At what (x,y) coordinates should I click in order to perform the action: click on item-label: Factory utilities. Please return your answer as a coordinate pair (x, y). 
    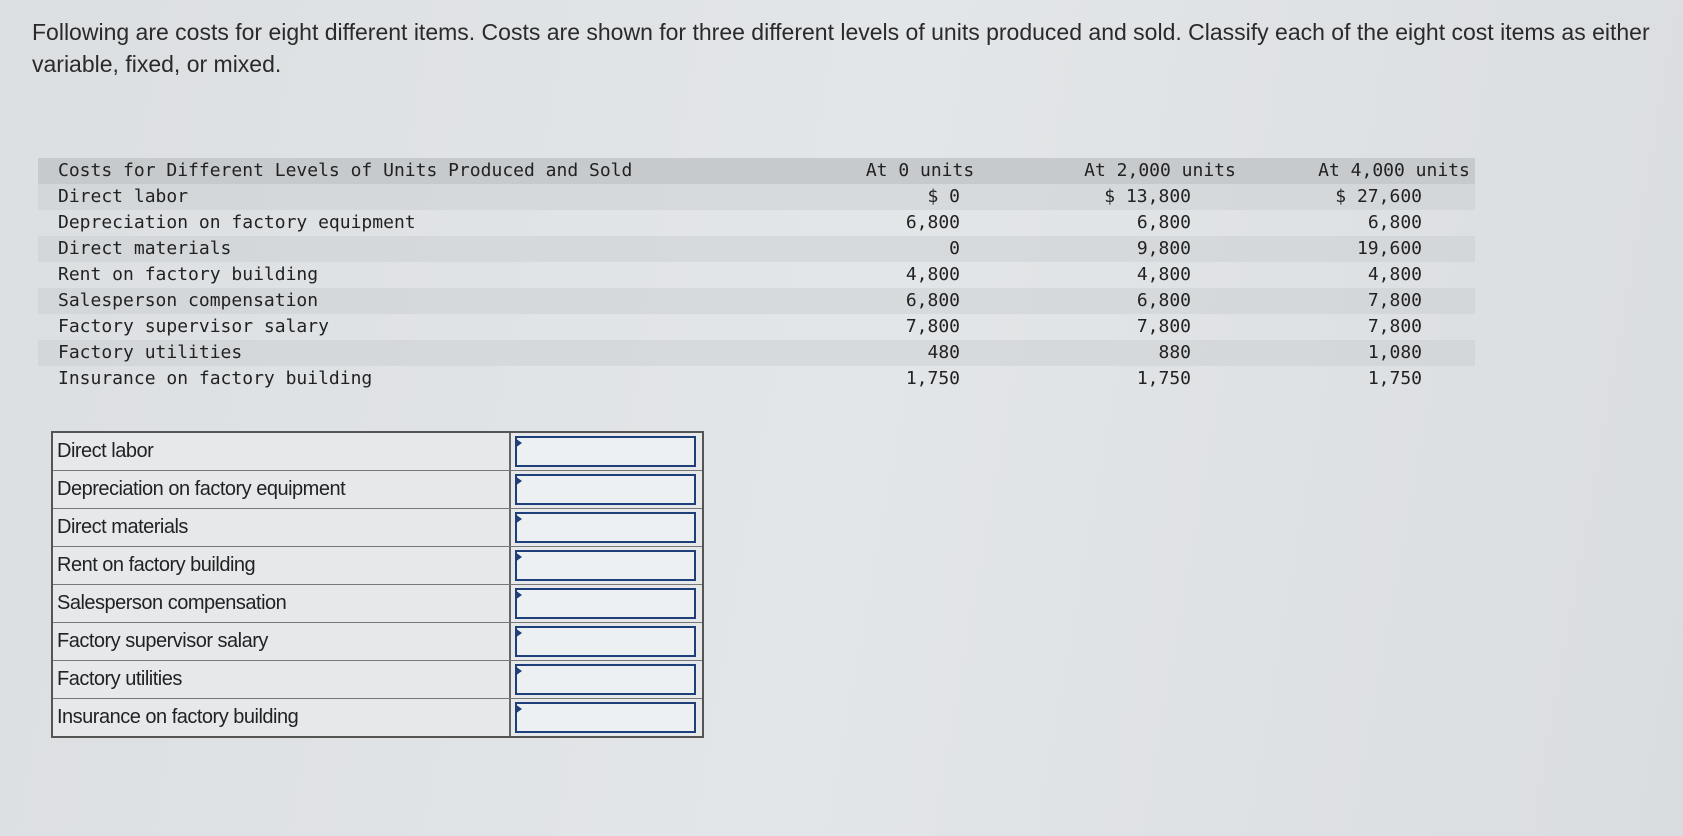
    Looking at the image, I should click on (282, 679).